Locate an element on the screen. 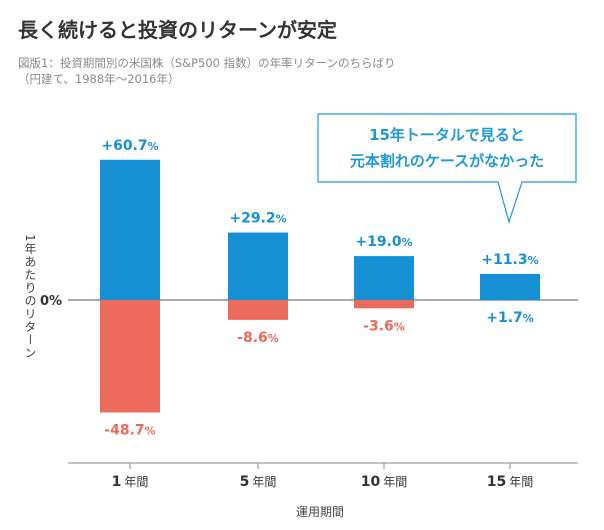  callout-box is located at coordinates (447, 169).